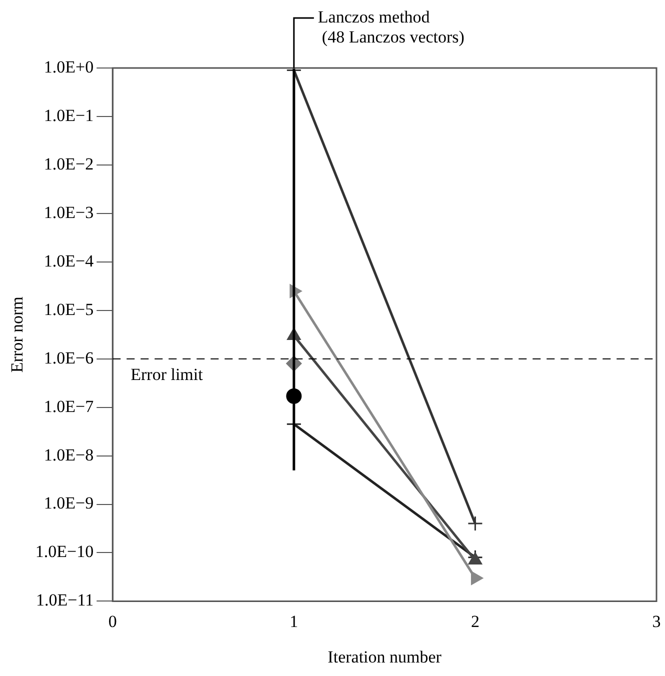 The height and width of the screenshot is (676, 665). What do you see at coordinates (69, 115) in the screenshot?
I see `y-tick-label: 1.0E−1` at bounding box center [69, 115].